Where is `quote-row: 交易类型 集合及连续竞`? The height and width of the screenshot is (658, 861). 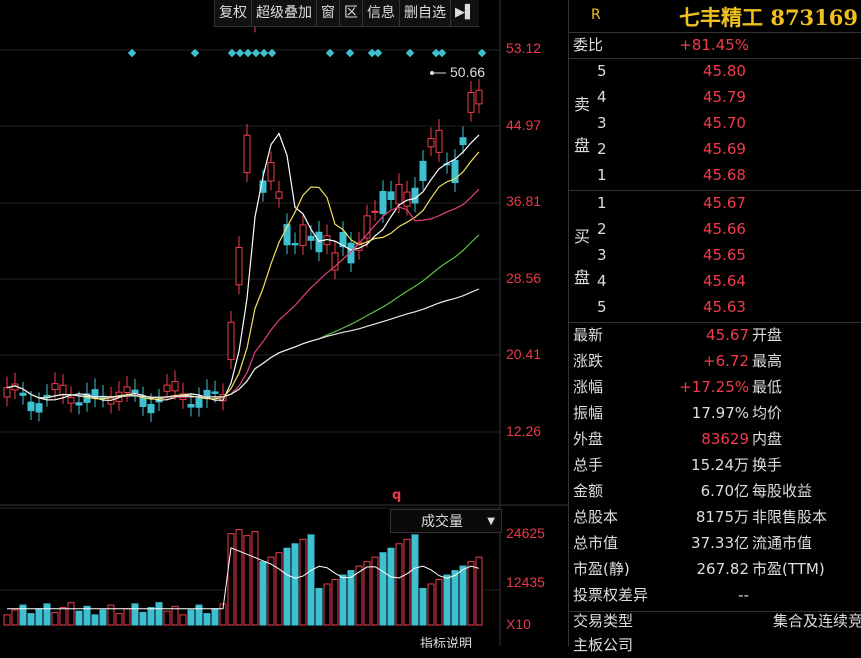
quote-row: 交易类型 集合及连续竞 is located at coordinates (715, 621).